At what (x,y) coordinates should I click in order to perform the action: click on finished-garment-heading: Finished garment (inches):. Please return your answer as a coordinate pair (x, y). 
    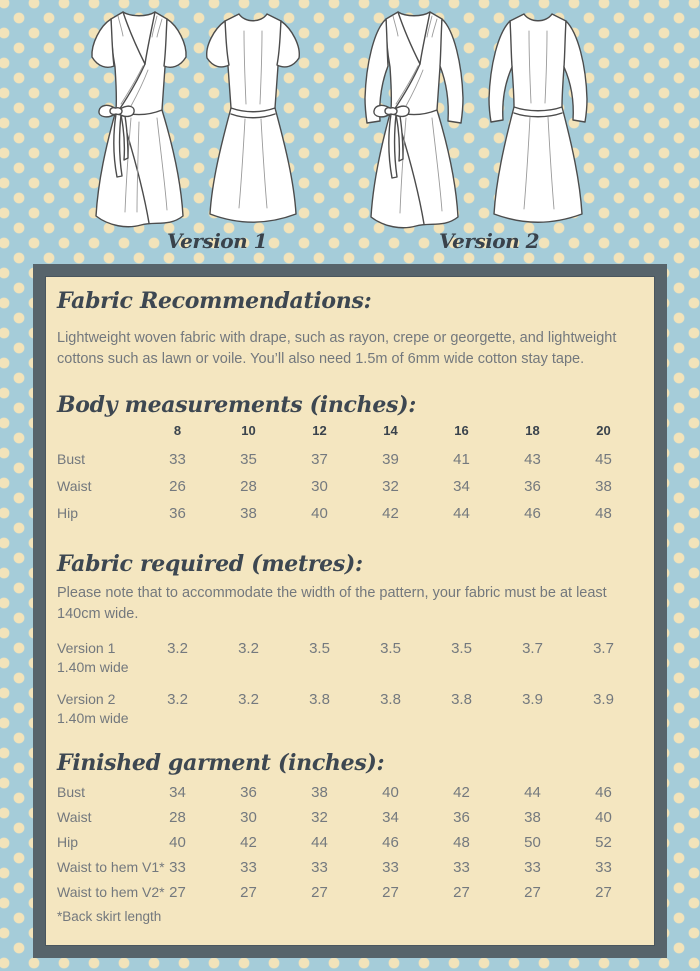
    Looking at the image, I should click on (221, 763).